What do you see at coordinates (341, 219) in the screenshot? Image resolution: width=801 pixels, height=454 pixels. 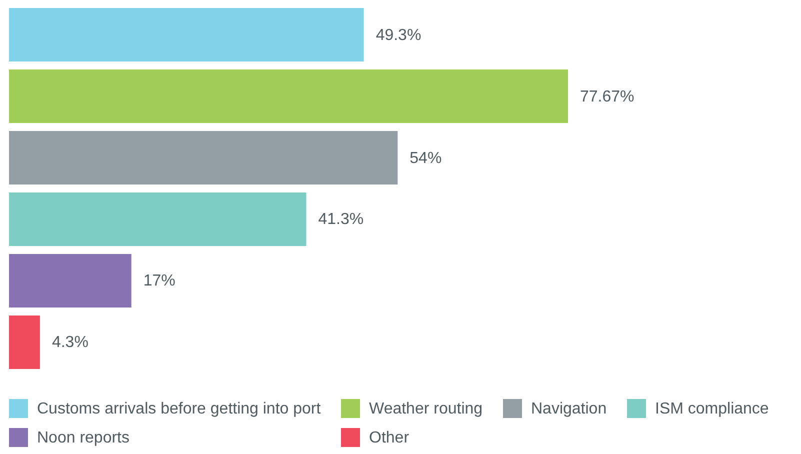 I see `data-label: 41.3%` at bounding box center [341, 219].